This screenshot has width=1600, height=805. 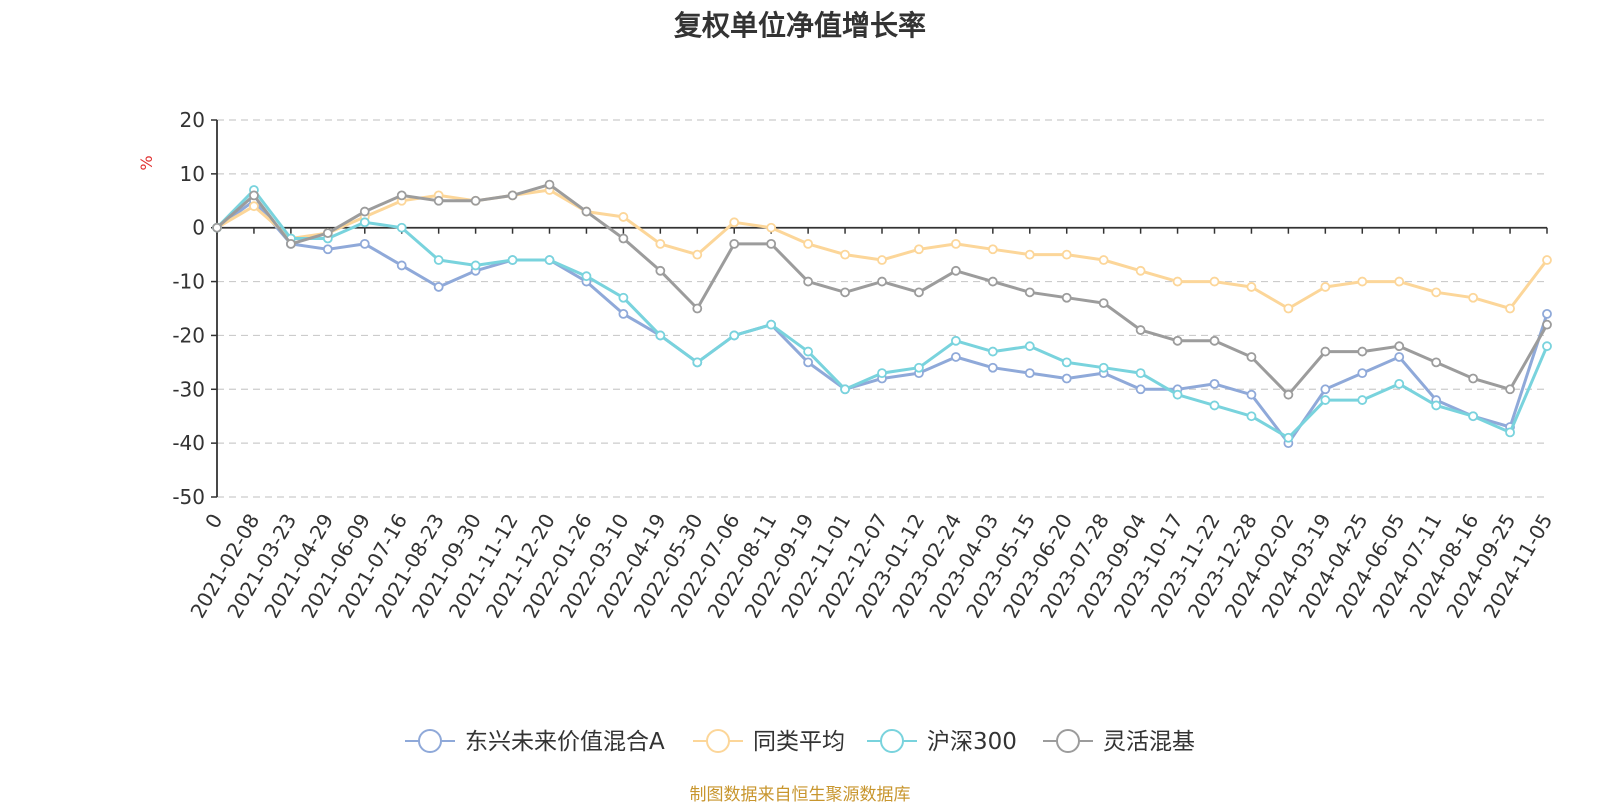 What do you see at coordinates (769, 742) in the screenshot?
I see `legend-item-2: 同类平均` at bounding box center [769, 742].